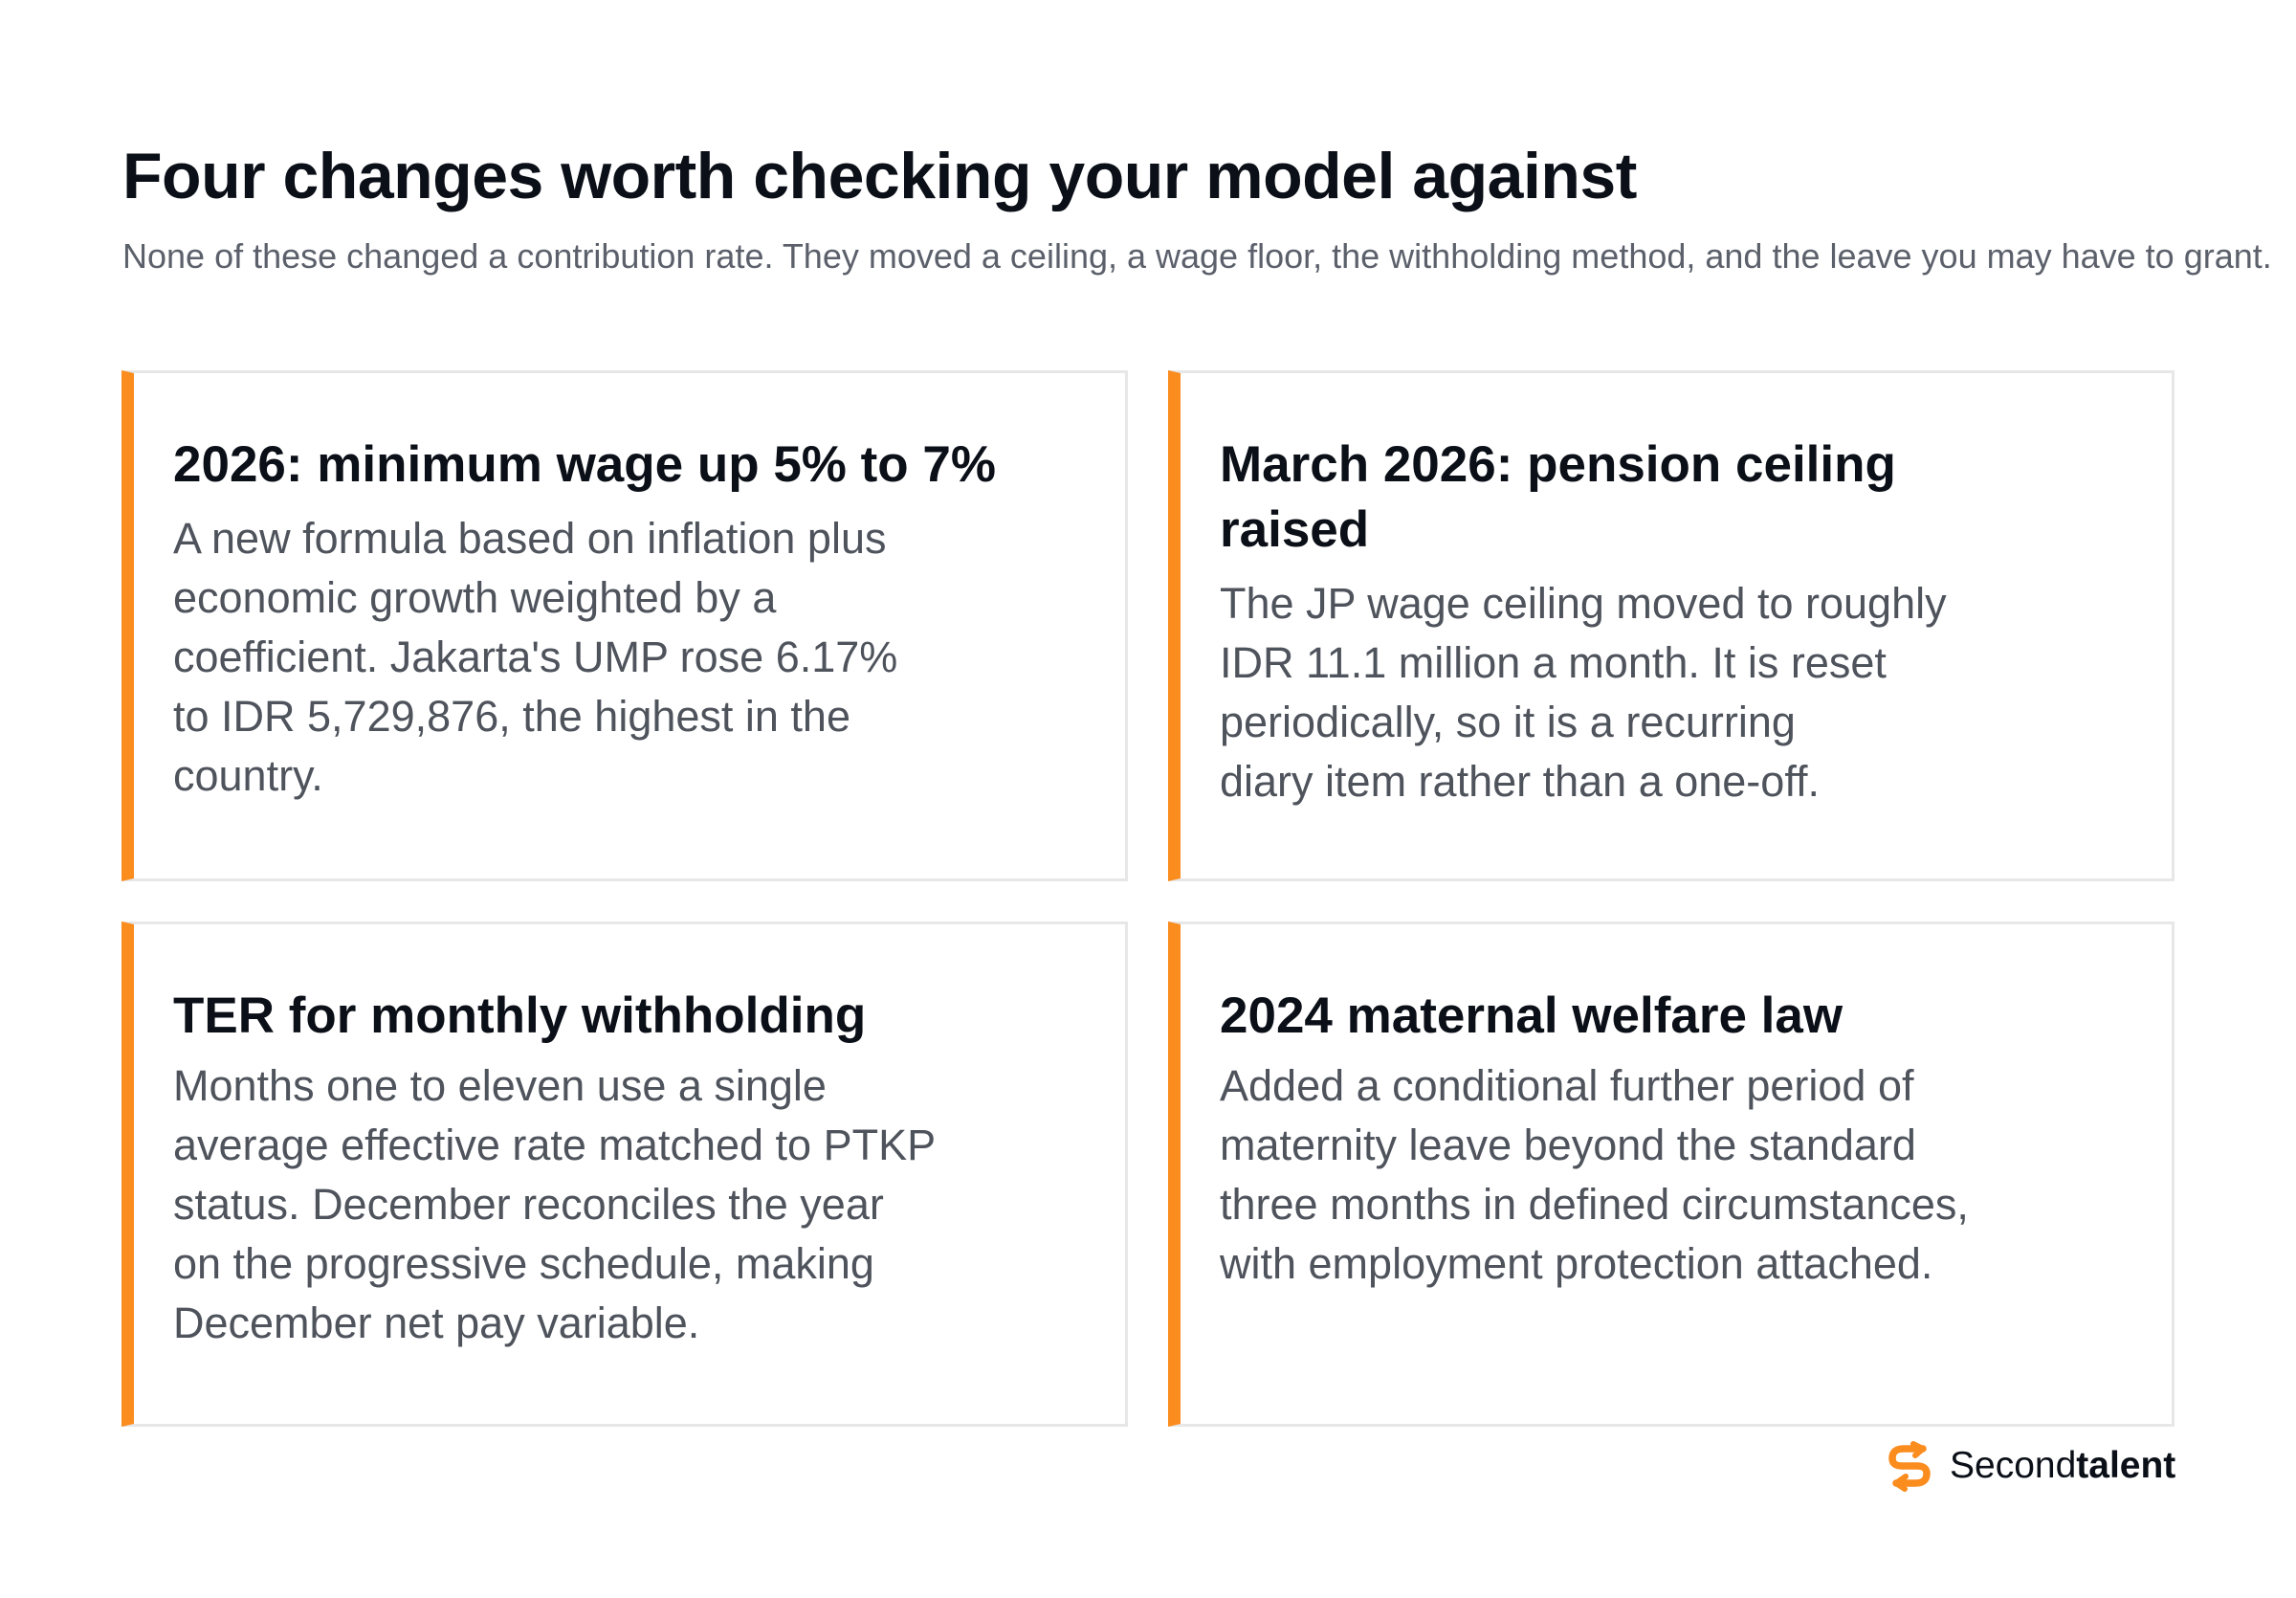  Describe the element at coordinates (2014, 1465) in the screenshot. I see `brand-wordmark-regular: Second` at that location.